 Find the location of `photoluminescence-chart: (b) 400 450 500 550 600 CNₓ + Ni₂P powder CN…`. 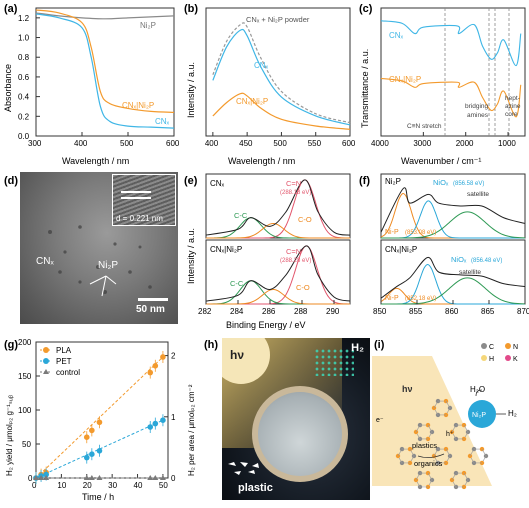

photoluminescence-chart: (b) 400 450 500 550 600 CNₓ + Ni₂P powder CN… is located at coordinates (270, 84).